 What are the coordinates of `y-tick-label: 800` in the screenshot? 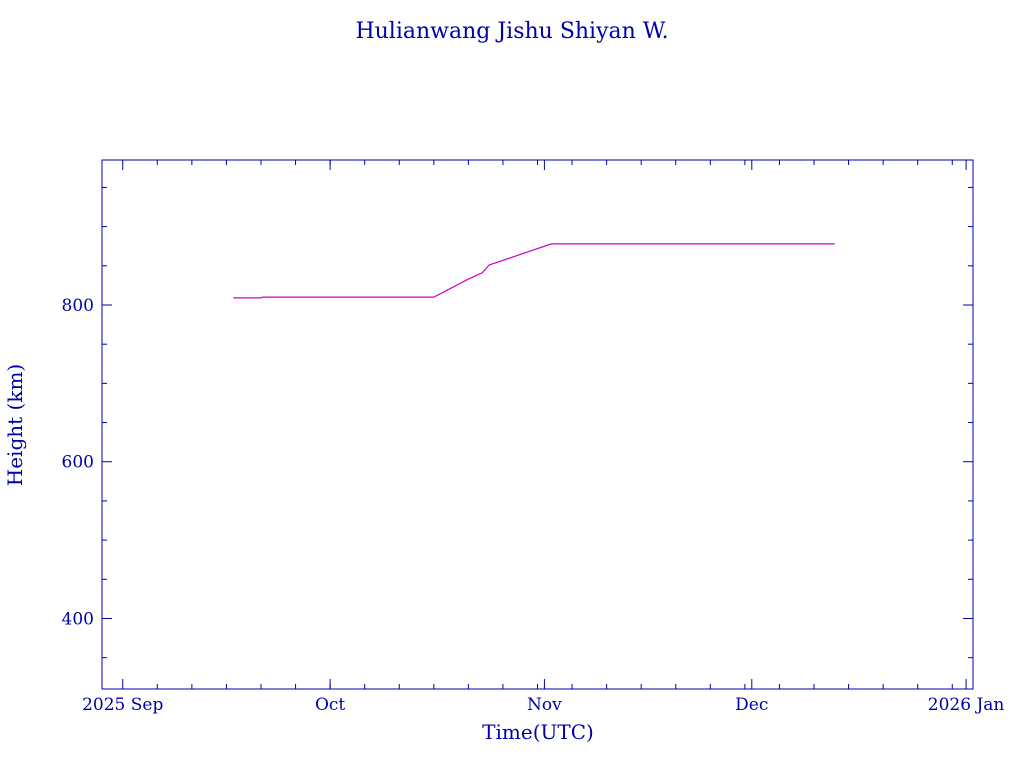 It's located at (78, 306).